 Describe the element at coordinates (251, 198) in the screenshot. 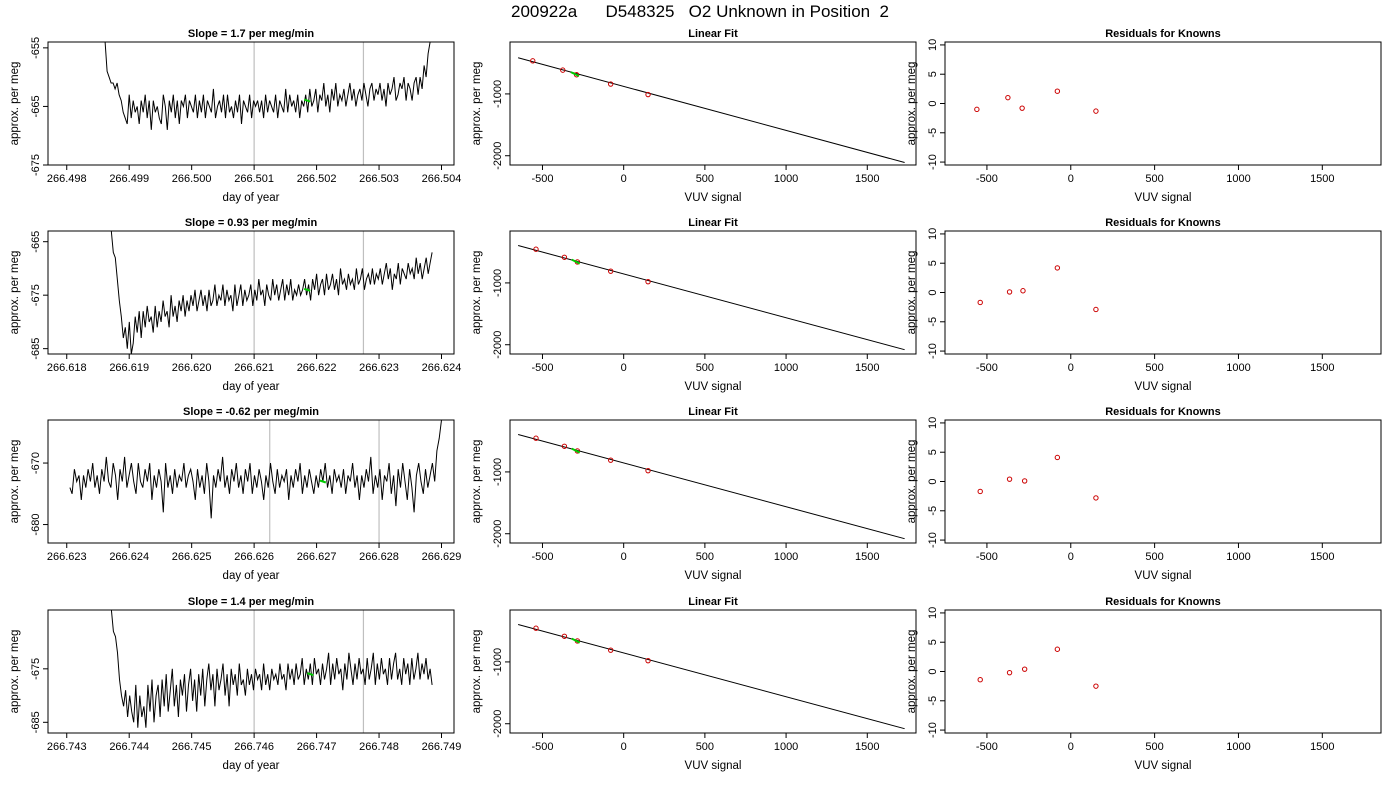

I see `x-axis-label: day of year` at that location.